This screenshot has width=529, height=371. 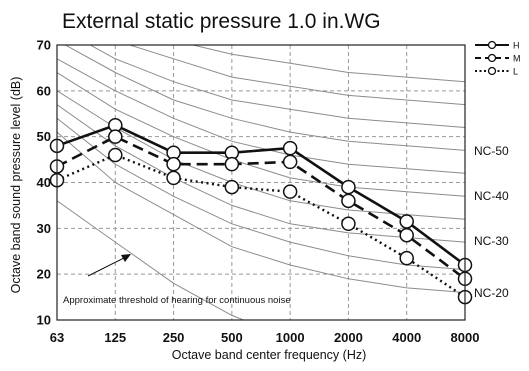 I want to click on threshold-curve, so click(x=151, y=260).